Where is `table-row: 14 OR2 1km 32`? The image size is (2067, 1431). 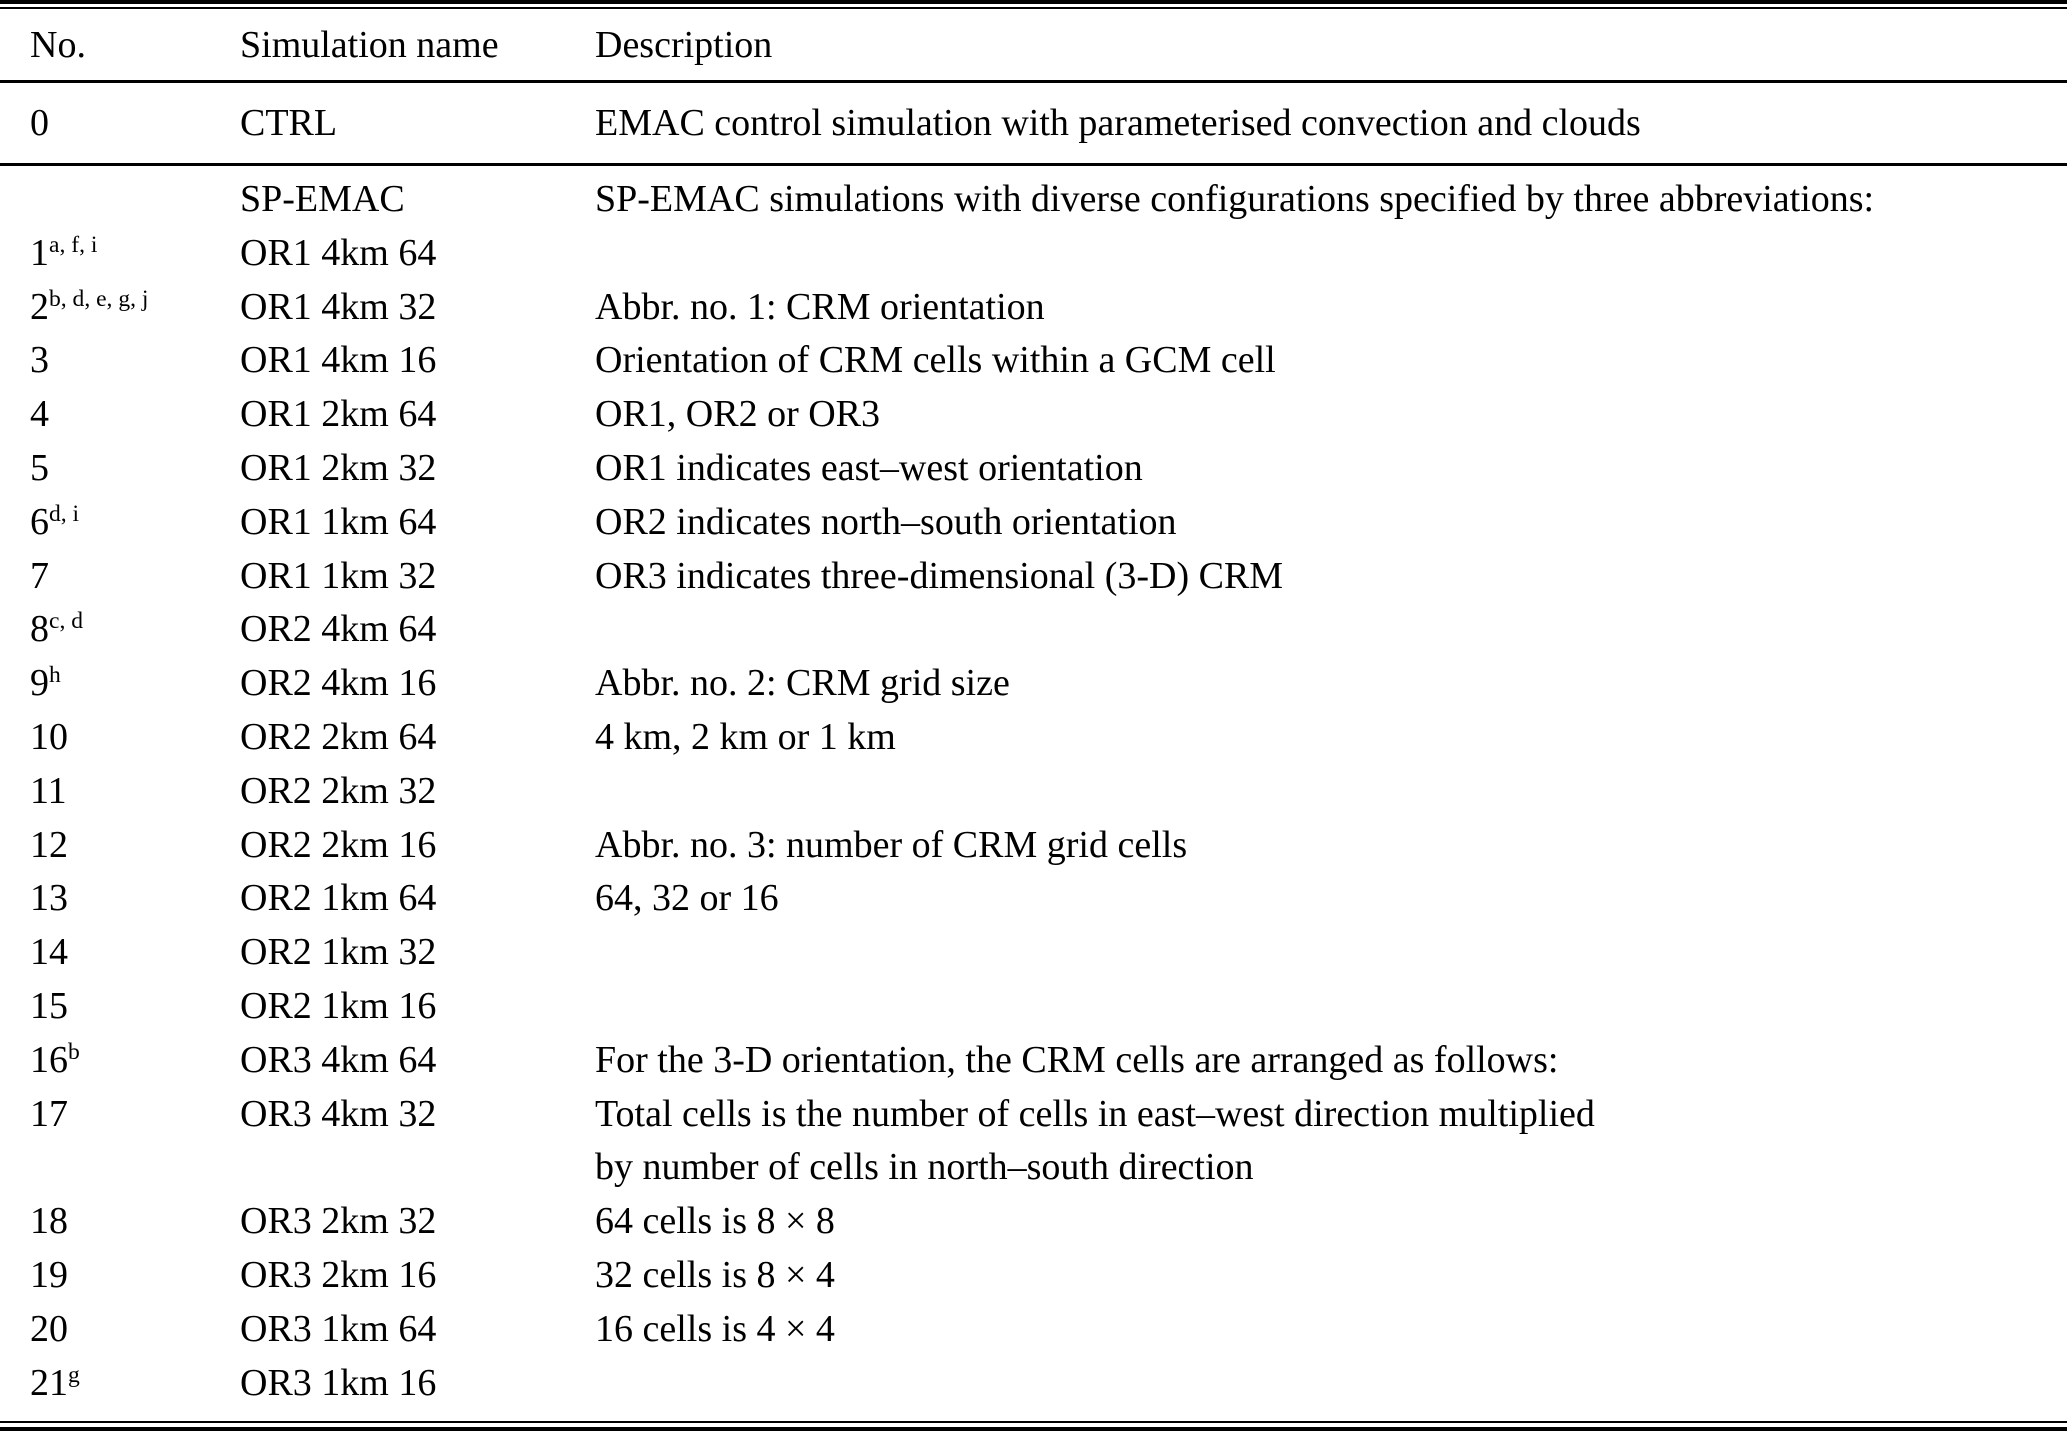
table-row: 14 OR2 1km 32 is located at coordinates (1033, 953).